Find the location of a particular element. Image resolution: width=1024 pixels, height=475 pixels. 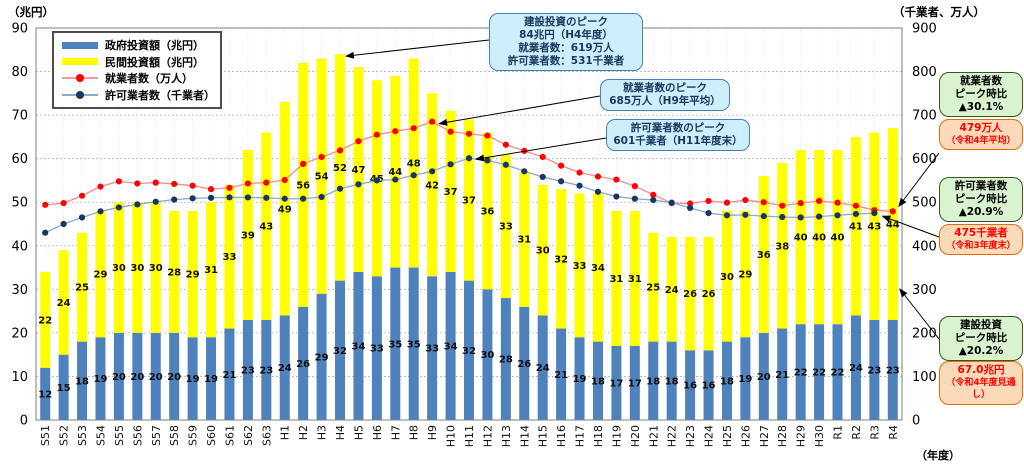

government-value-label: 21 is located at coordinates (782, 375).